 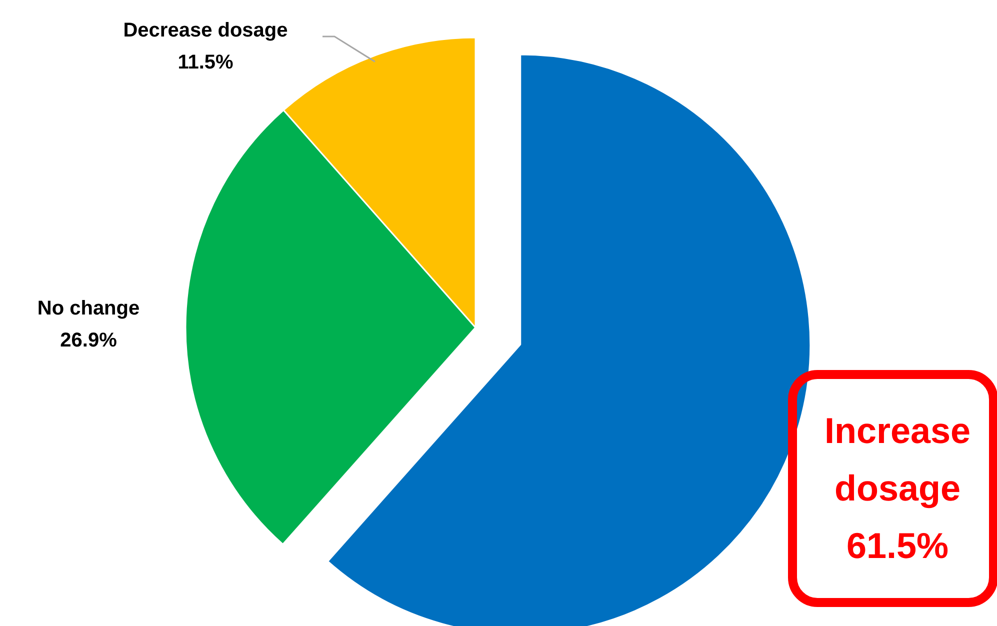 I want to click on data-label: 11.5%, so click(x=206, y=63).